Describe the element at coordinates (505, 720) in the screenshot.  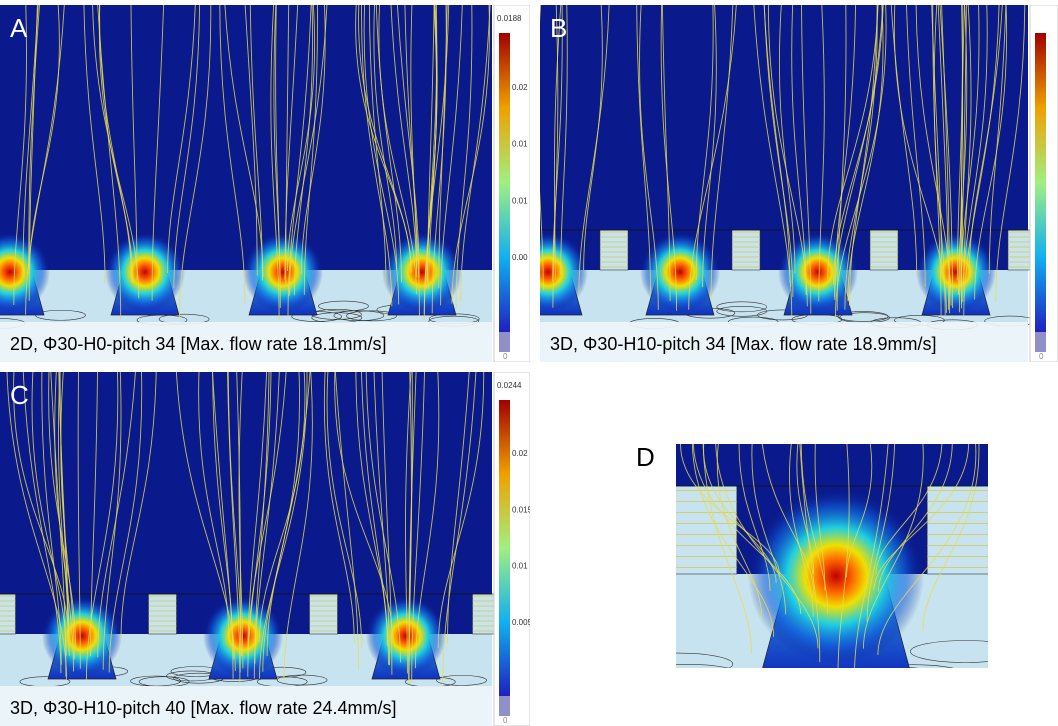
I see `colorbar-min: 0` at that location.